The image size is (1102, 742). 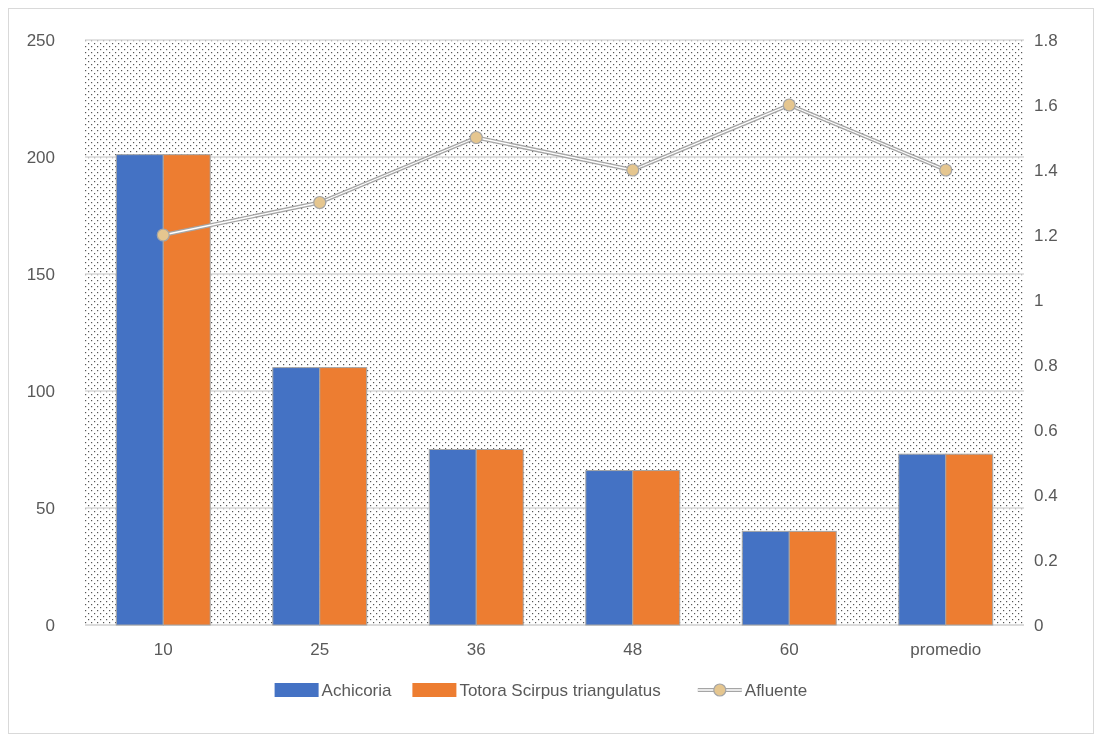 What do you see at coordinates (357, 690) in the screenshot?
I see `legend-label: Achicoria` at bounding box center [357, 690].